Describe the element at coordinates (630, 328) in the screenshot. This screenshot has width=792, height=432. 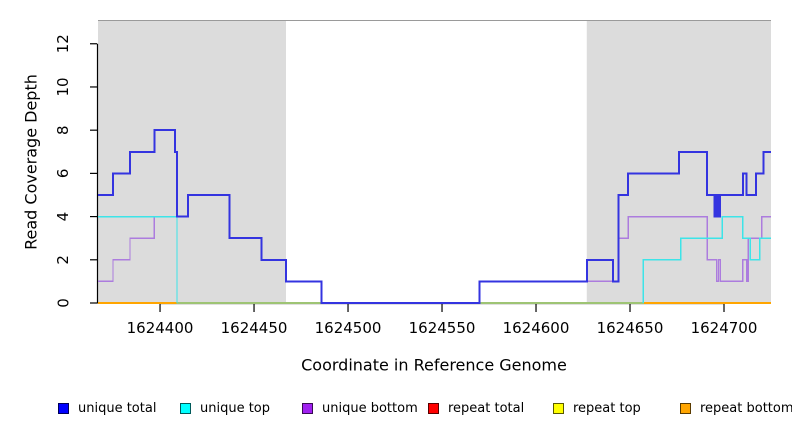
I see `x-tick-label: 1624650` at that location.